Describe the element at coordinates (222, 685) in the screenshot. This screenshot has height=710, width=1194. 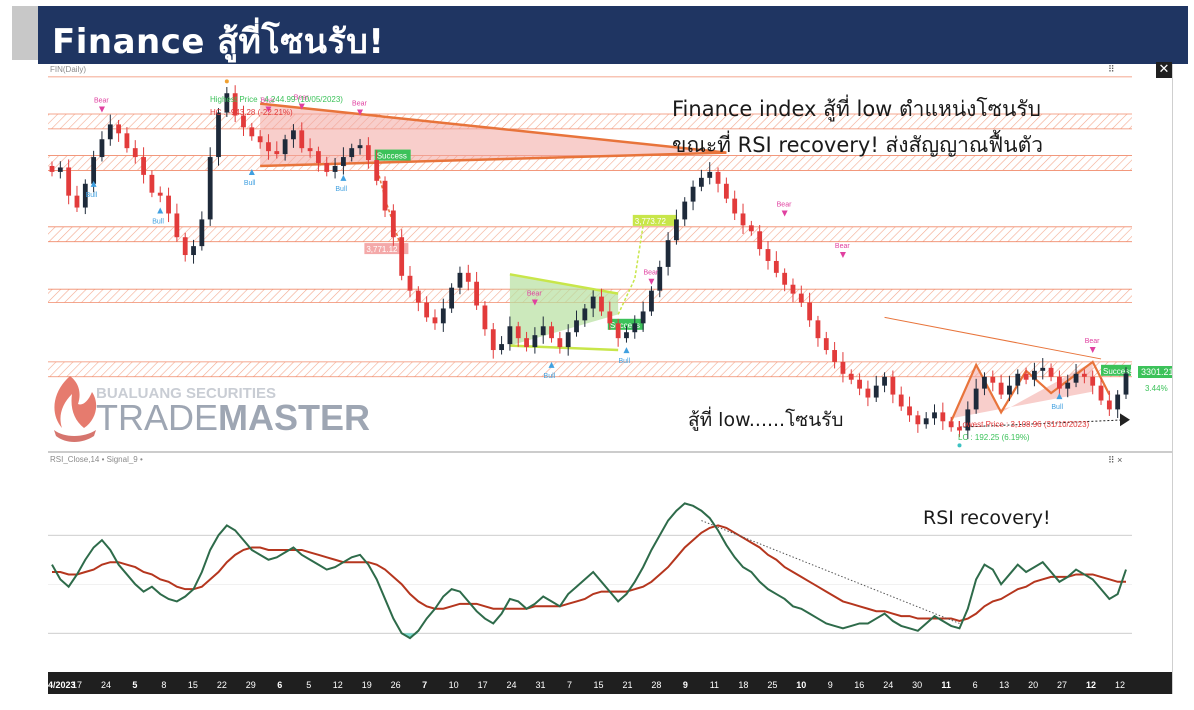
I see `x-axis-tick-label: 22` at that location.